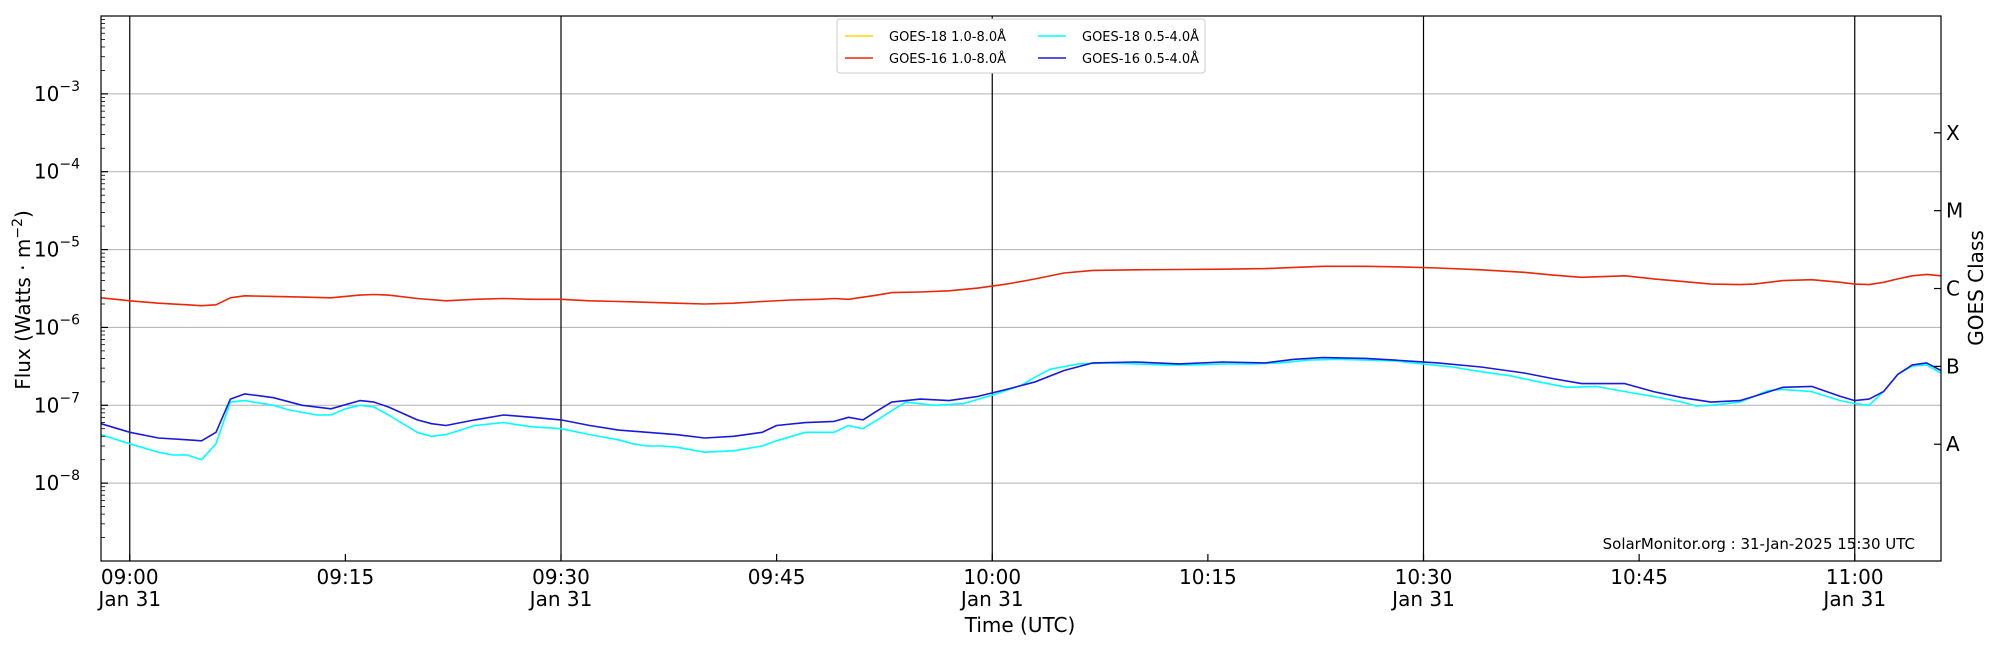 The height and width of the screenshot is (650, 2000). Describe the element at coordinates (1953, 289) in the screenshot. I see `goes-class-label: C` at that location.